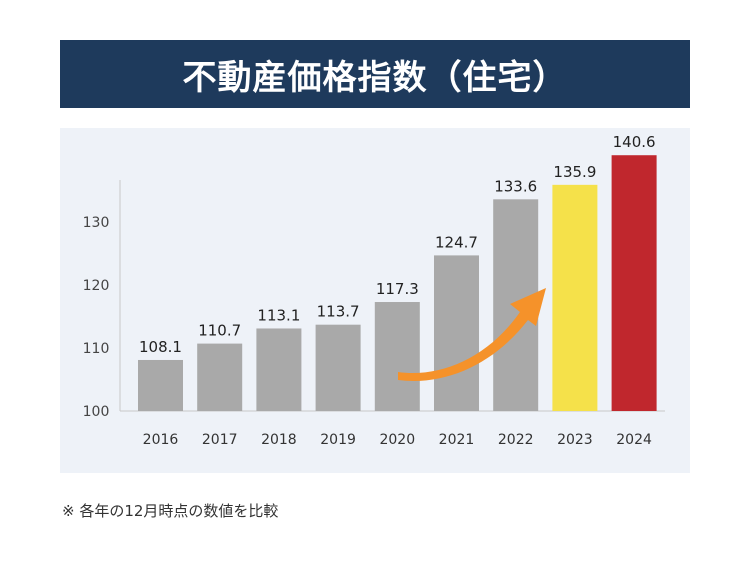  I want to click on data-label: 124.7, so click(456, 242).